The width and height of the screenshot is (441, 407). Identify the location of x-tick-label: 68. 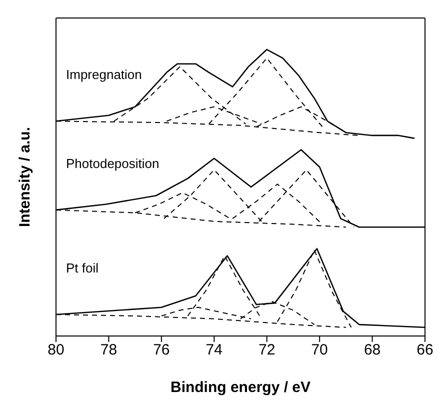
(372, 350).